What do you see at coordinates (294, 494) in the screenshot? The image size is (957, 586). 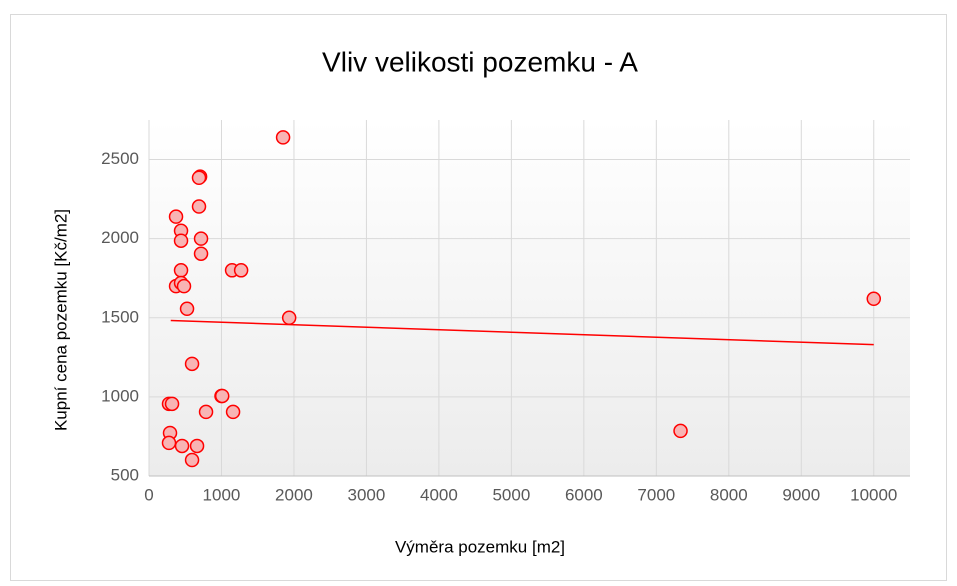 I see `x-tick-label: 2000` at bounding box center [294, 494].